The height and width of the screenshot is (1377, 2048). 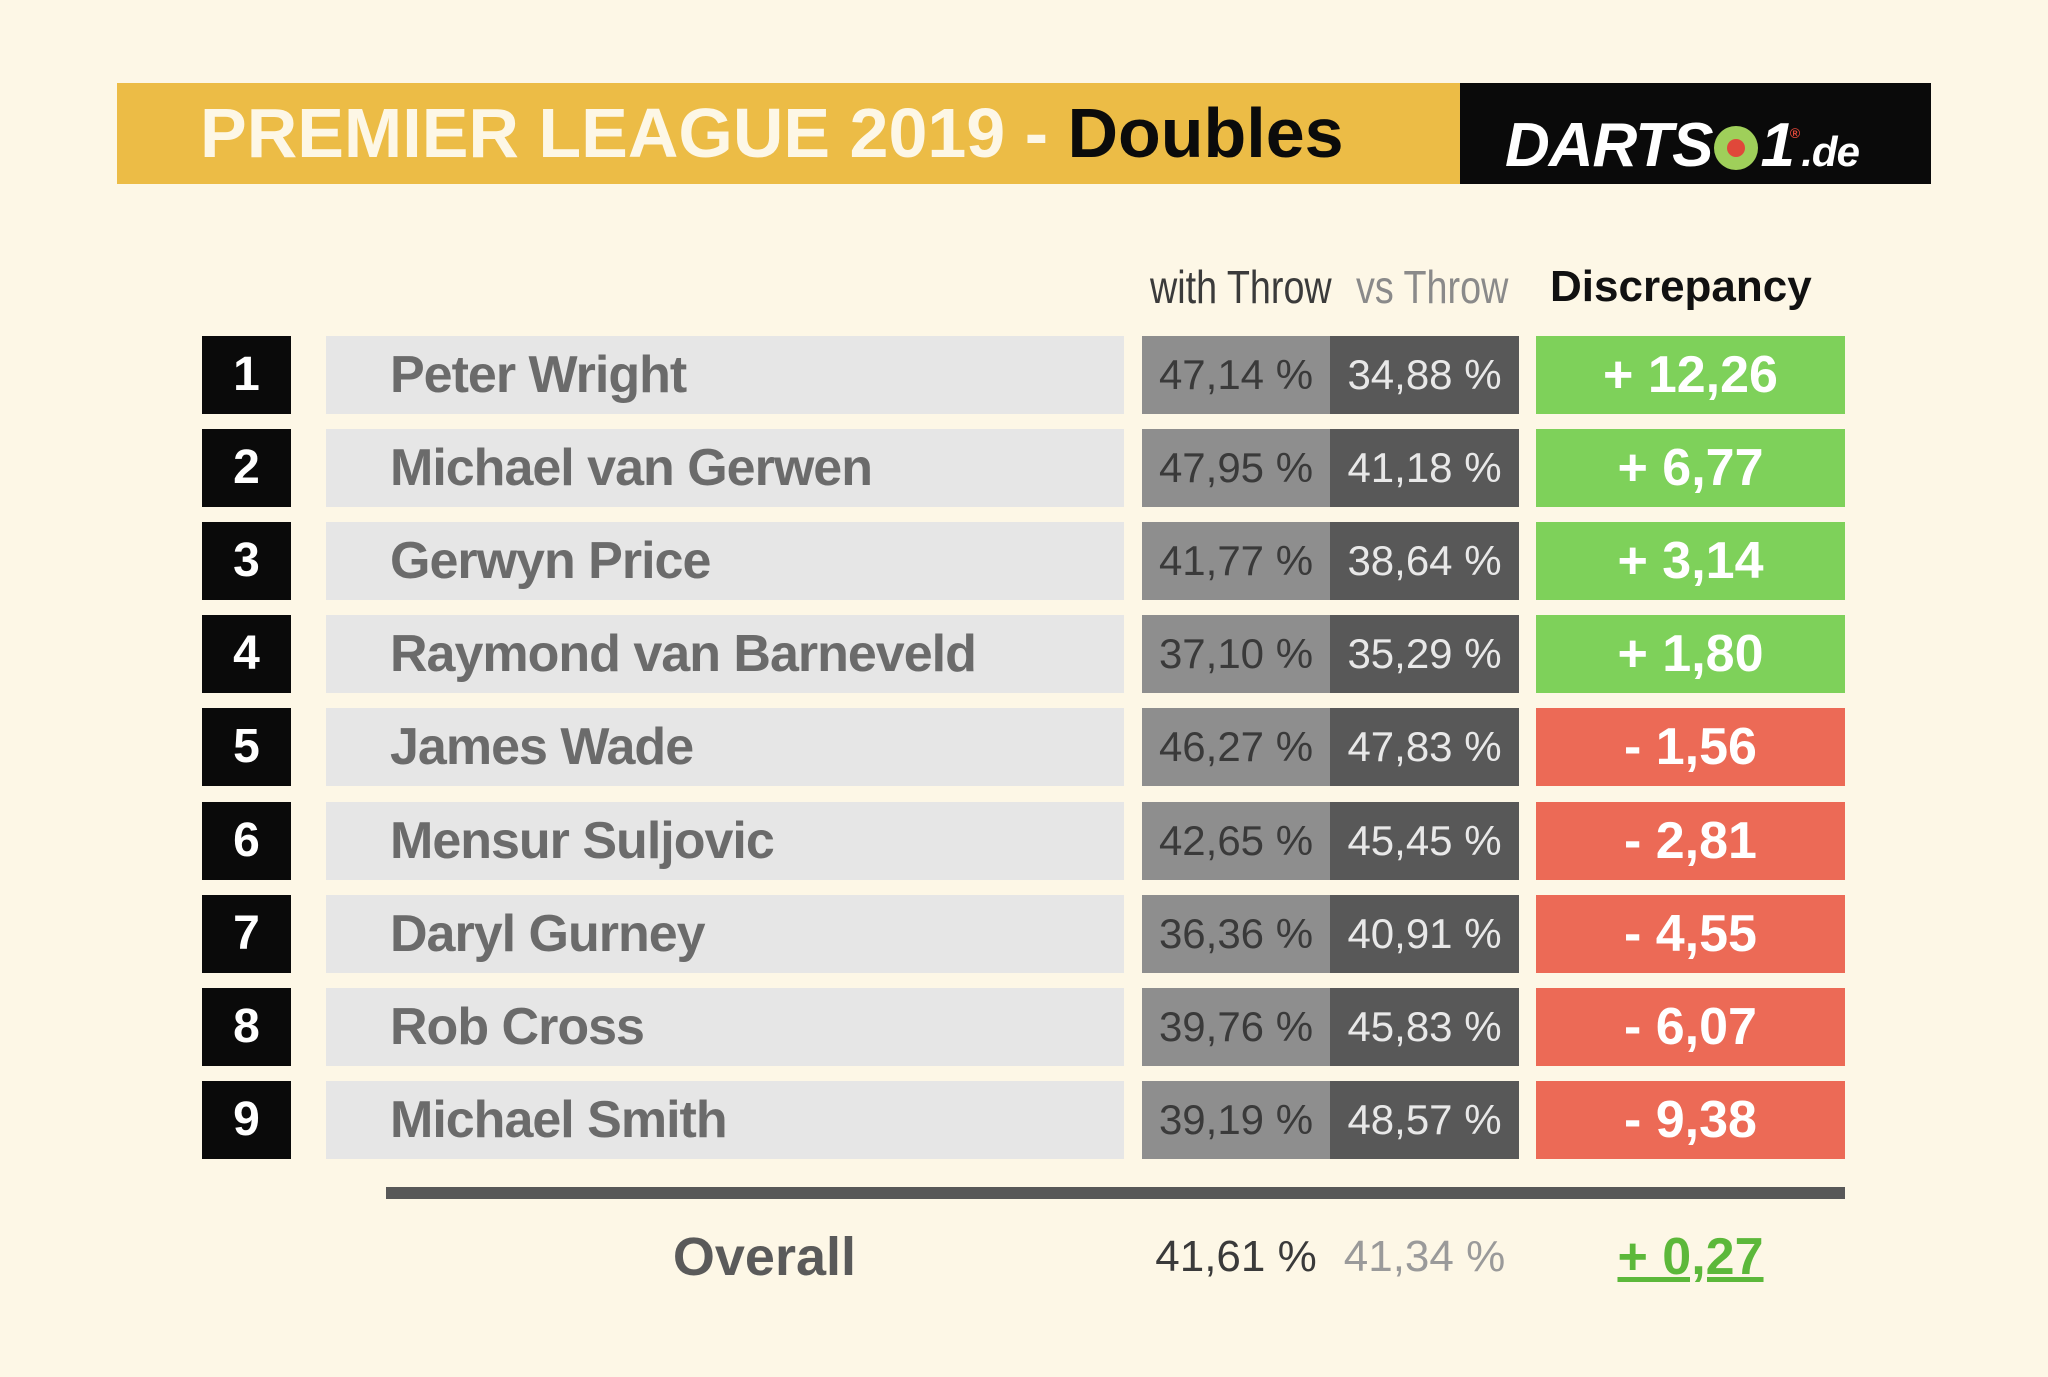 I want to click on table-row: 5 James Wade 46,27 % 47,83 % - 1,56, so click(x=1024, y=747).